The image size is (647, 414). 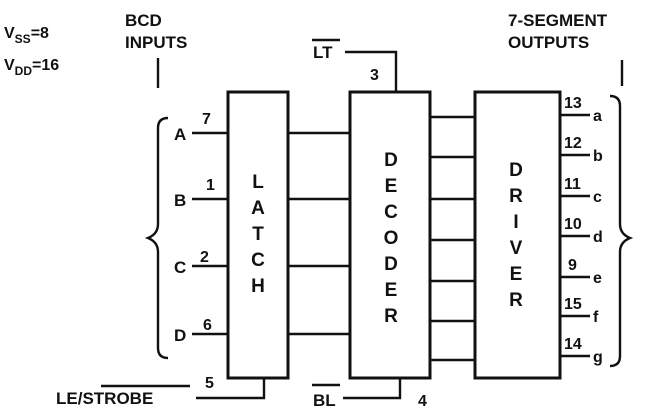 I want to click on svg-text: I, so click(x=515, y=222).